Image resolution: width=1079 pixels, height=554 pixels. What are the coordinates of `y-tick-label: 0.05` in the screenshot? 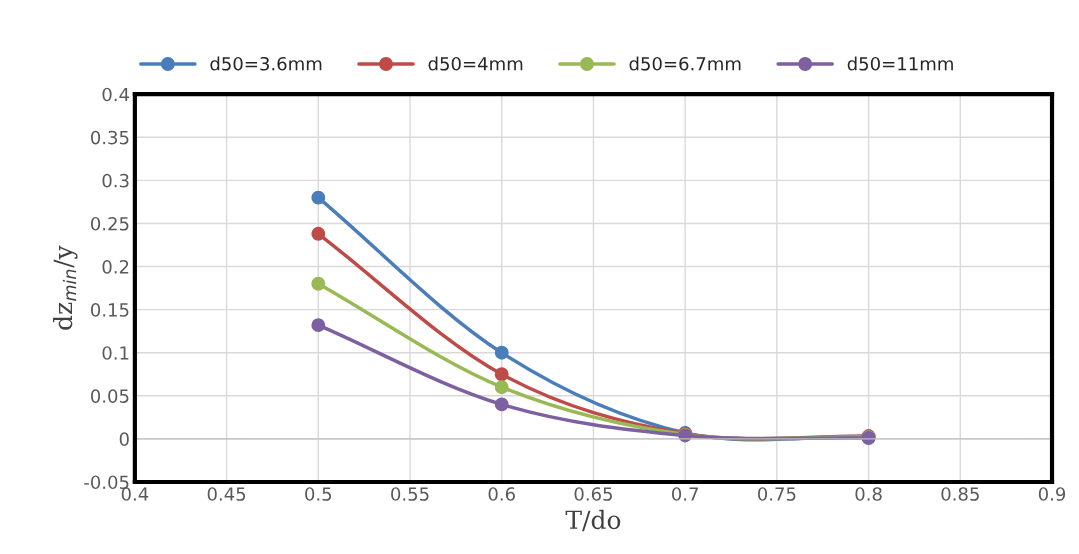 It's located at (110, 396).